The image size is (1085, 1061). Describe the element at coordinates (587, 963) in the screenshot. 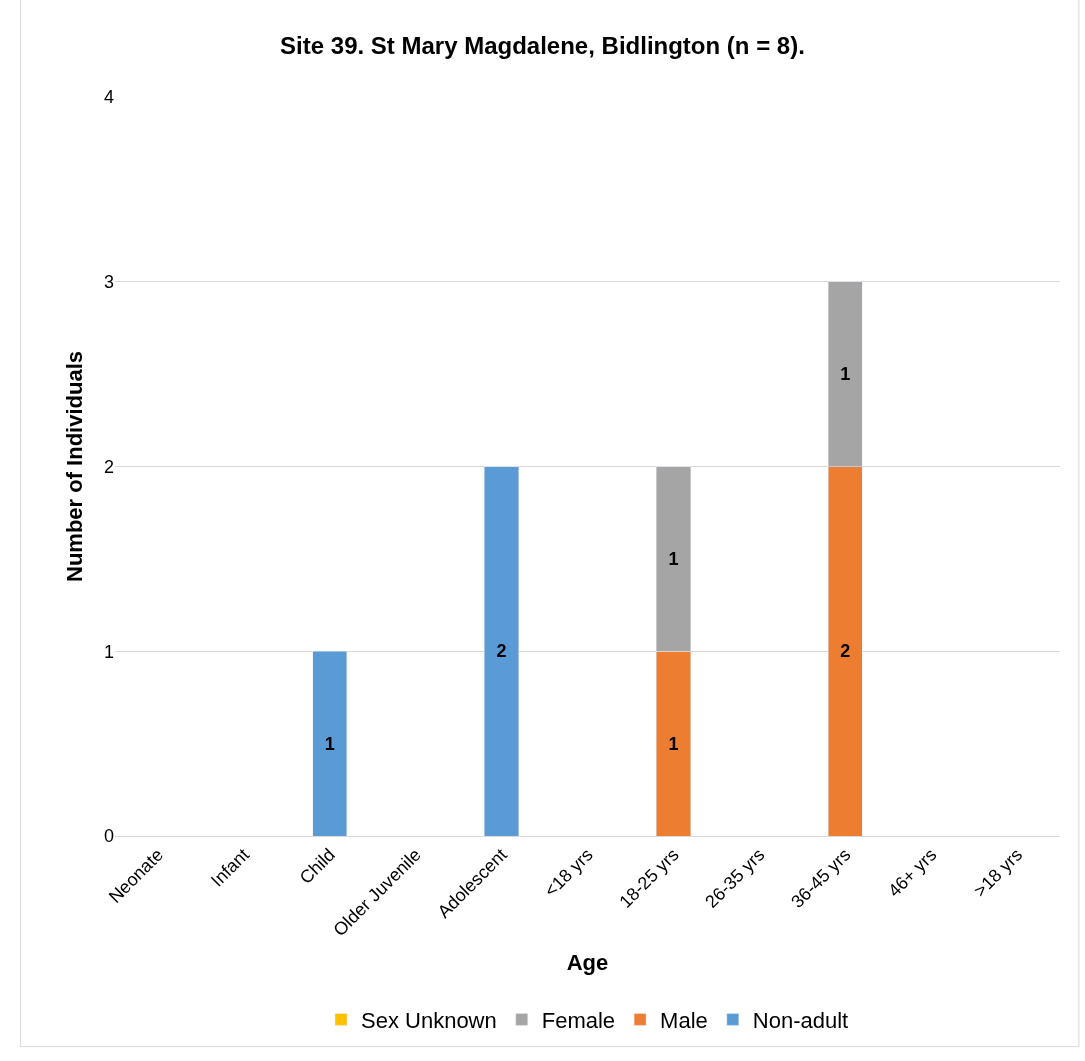

I see `x-axis-title: Age` at that location.